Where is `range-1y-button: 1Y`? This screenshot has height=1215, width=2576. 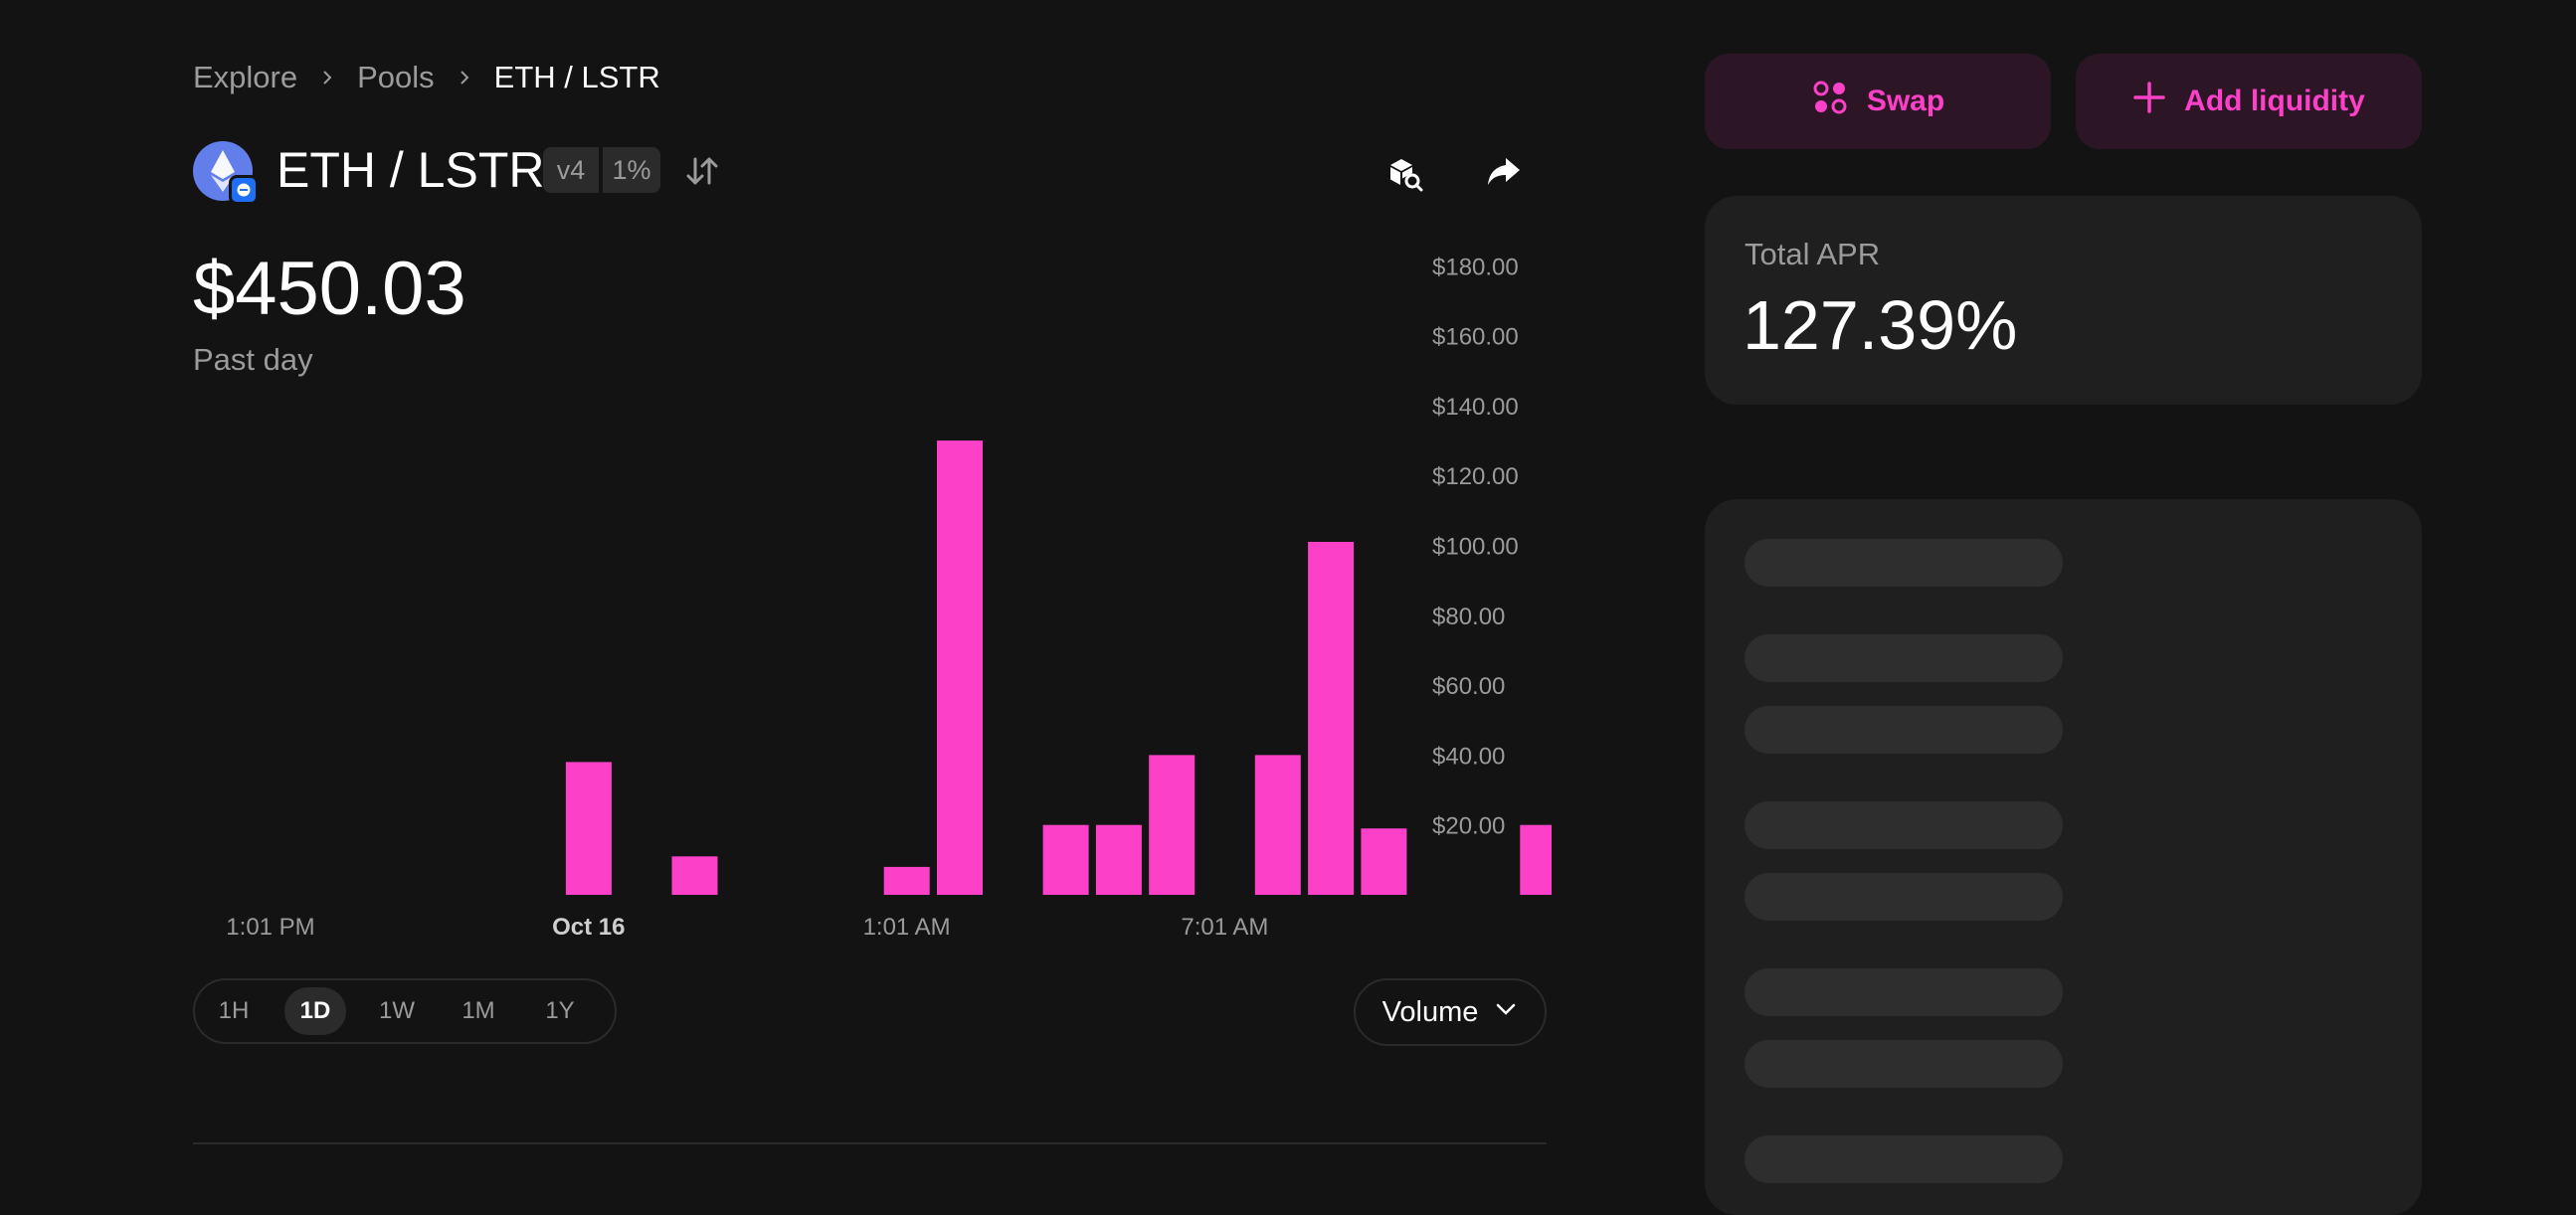 range-1y-button: 1Y is located at coordinates (560, 1010).